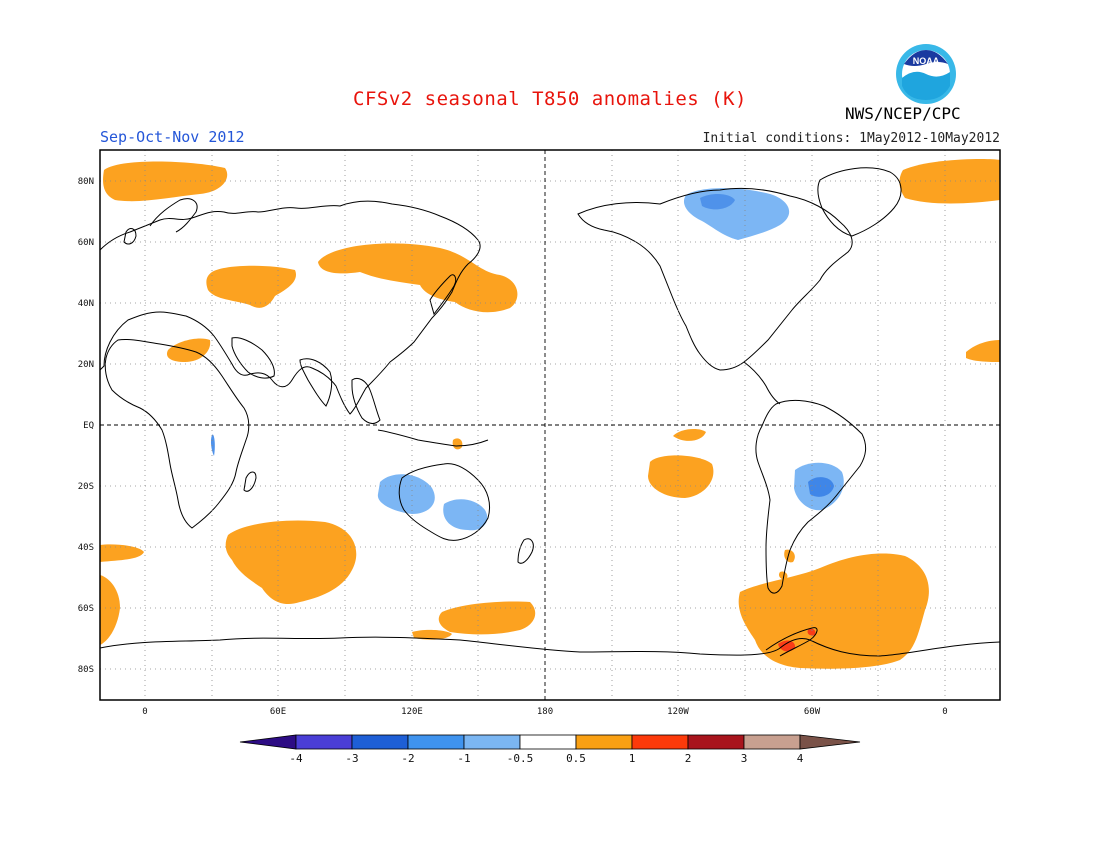 The image size is (1100, 850). What do you see at coordinates (406, 494) in the screenshot?
I see `cool-region-west-australia` at bounding box center [406, 494].